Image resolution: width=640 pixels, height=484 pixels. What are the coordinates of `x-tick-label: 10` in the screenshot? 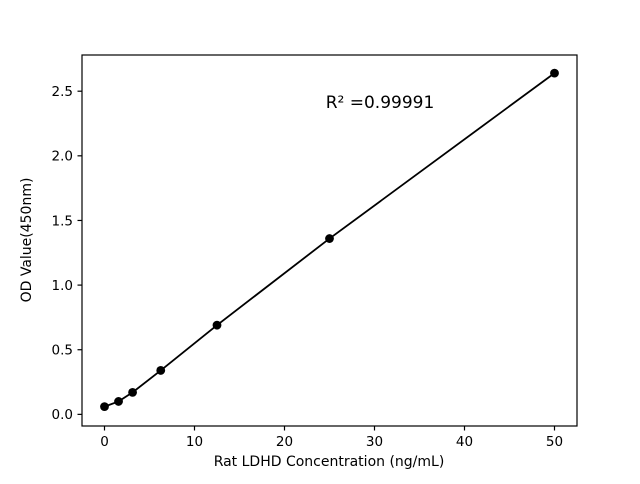 It's located at (194, 442).